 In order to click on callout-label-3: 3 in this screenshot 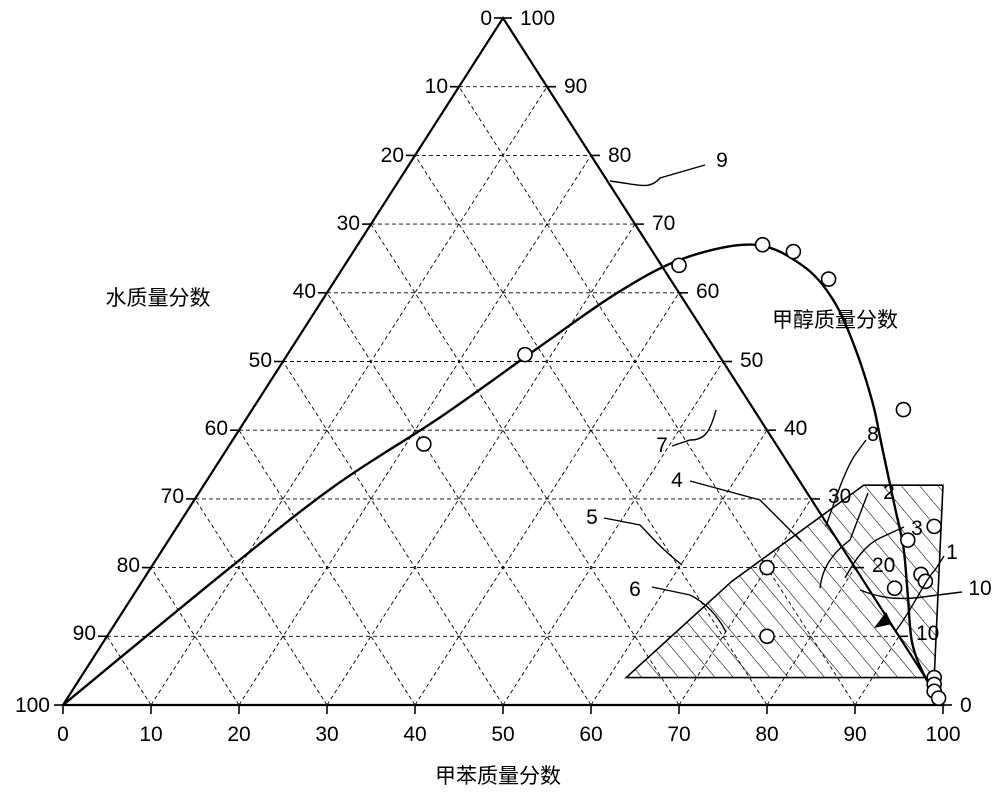, I will do `click(917, 528)`.